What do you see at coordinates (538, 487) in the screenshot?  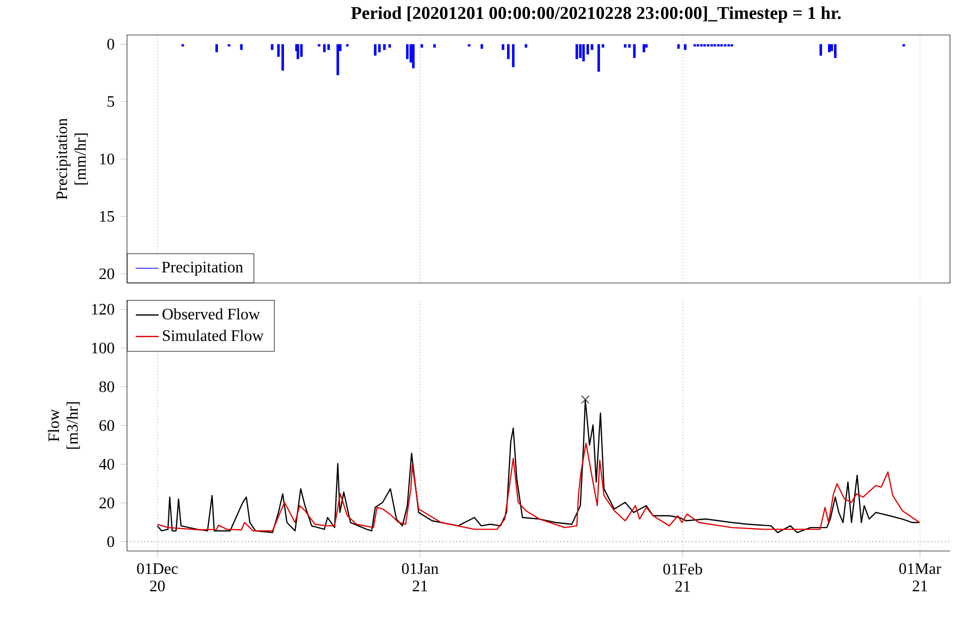 I see `line-series` at bounding box center [538, 487].